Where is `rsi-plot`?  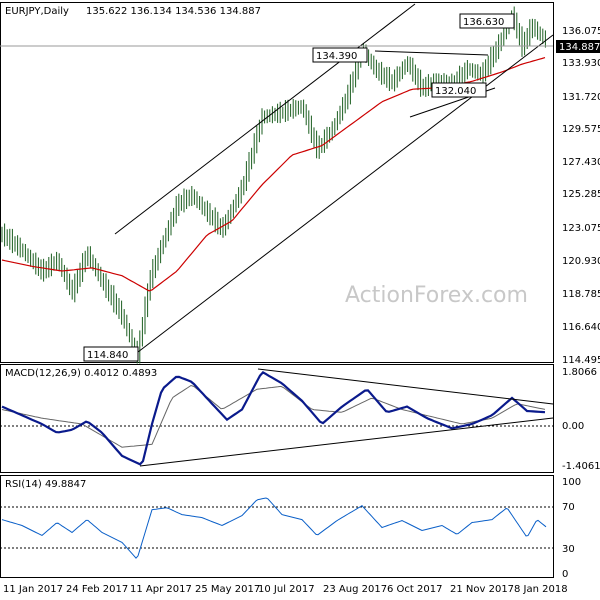
rsi-plot is located at coordinates (274, 528).